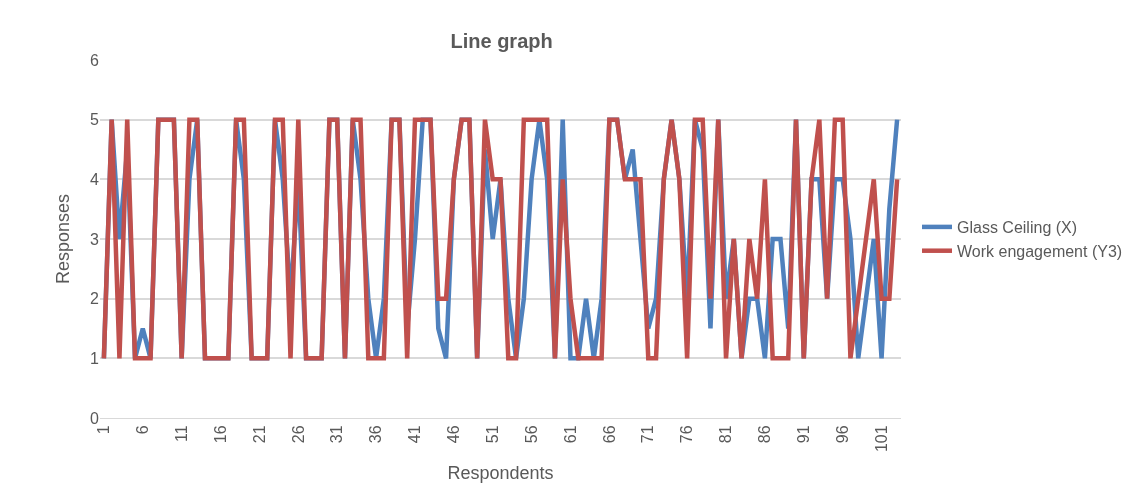 This screenshot has height=492, width=1140. What do you see at coordinates (95, 418) in the screenshot?
I see `y-tick-label: 0` at bounding box center [95, 418].